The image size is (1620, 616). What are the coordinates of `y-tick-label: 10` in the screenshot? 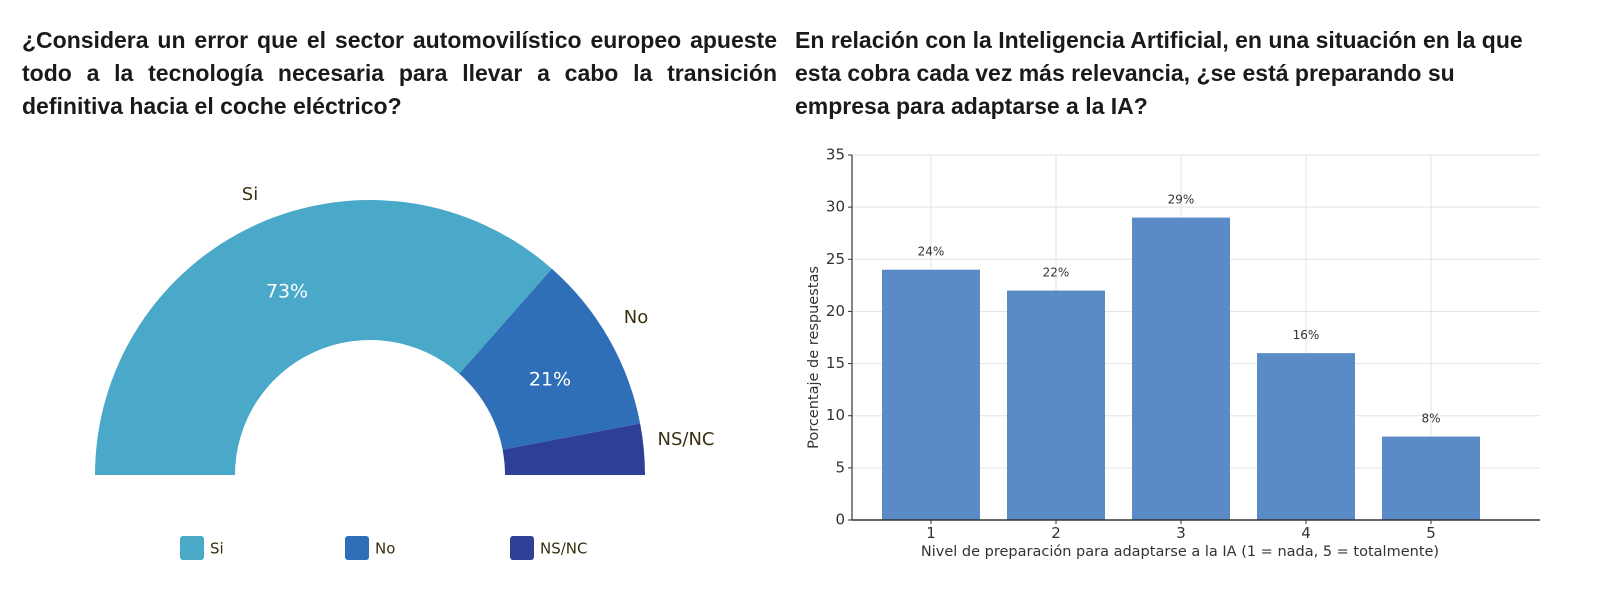 It's located at (835, 415).